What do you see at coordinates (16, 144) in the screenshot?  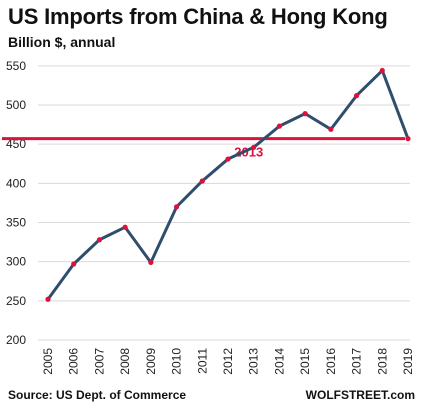 I see `y-tick-label: 450` at bounding box center [16, 144].